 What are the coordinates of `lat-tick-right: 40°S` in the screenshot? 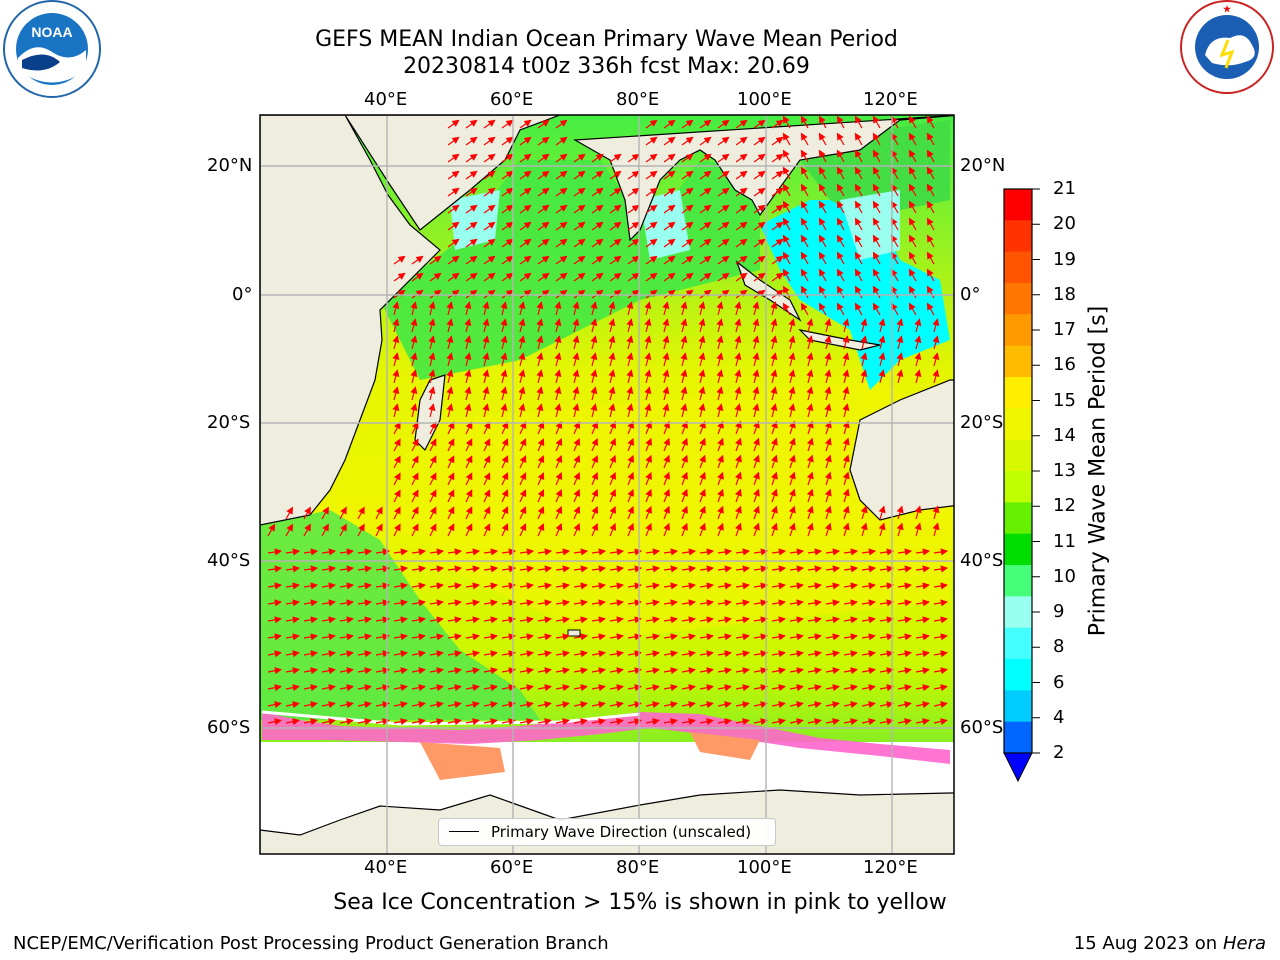 It's located at (982, 560).